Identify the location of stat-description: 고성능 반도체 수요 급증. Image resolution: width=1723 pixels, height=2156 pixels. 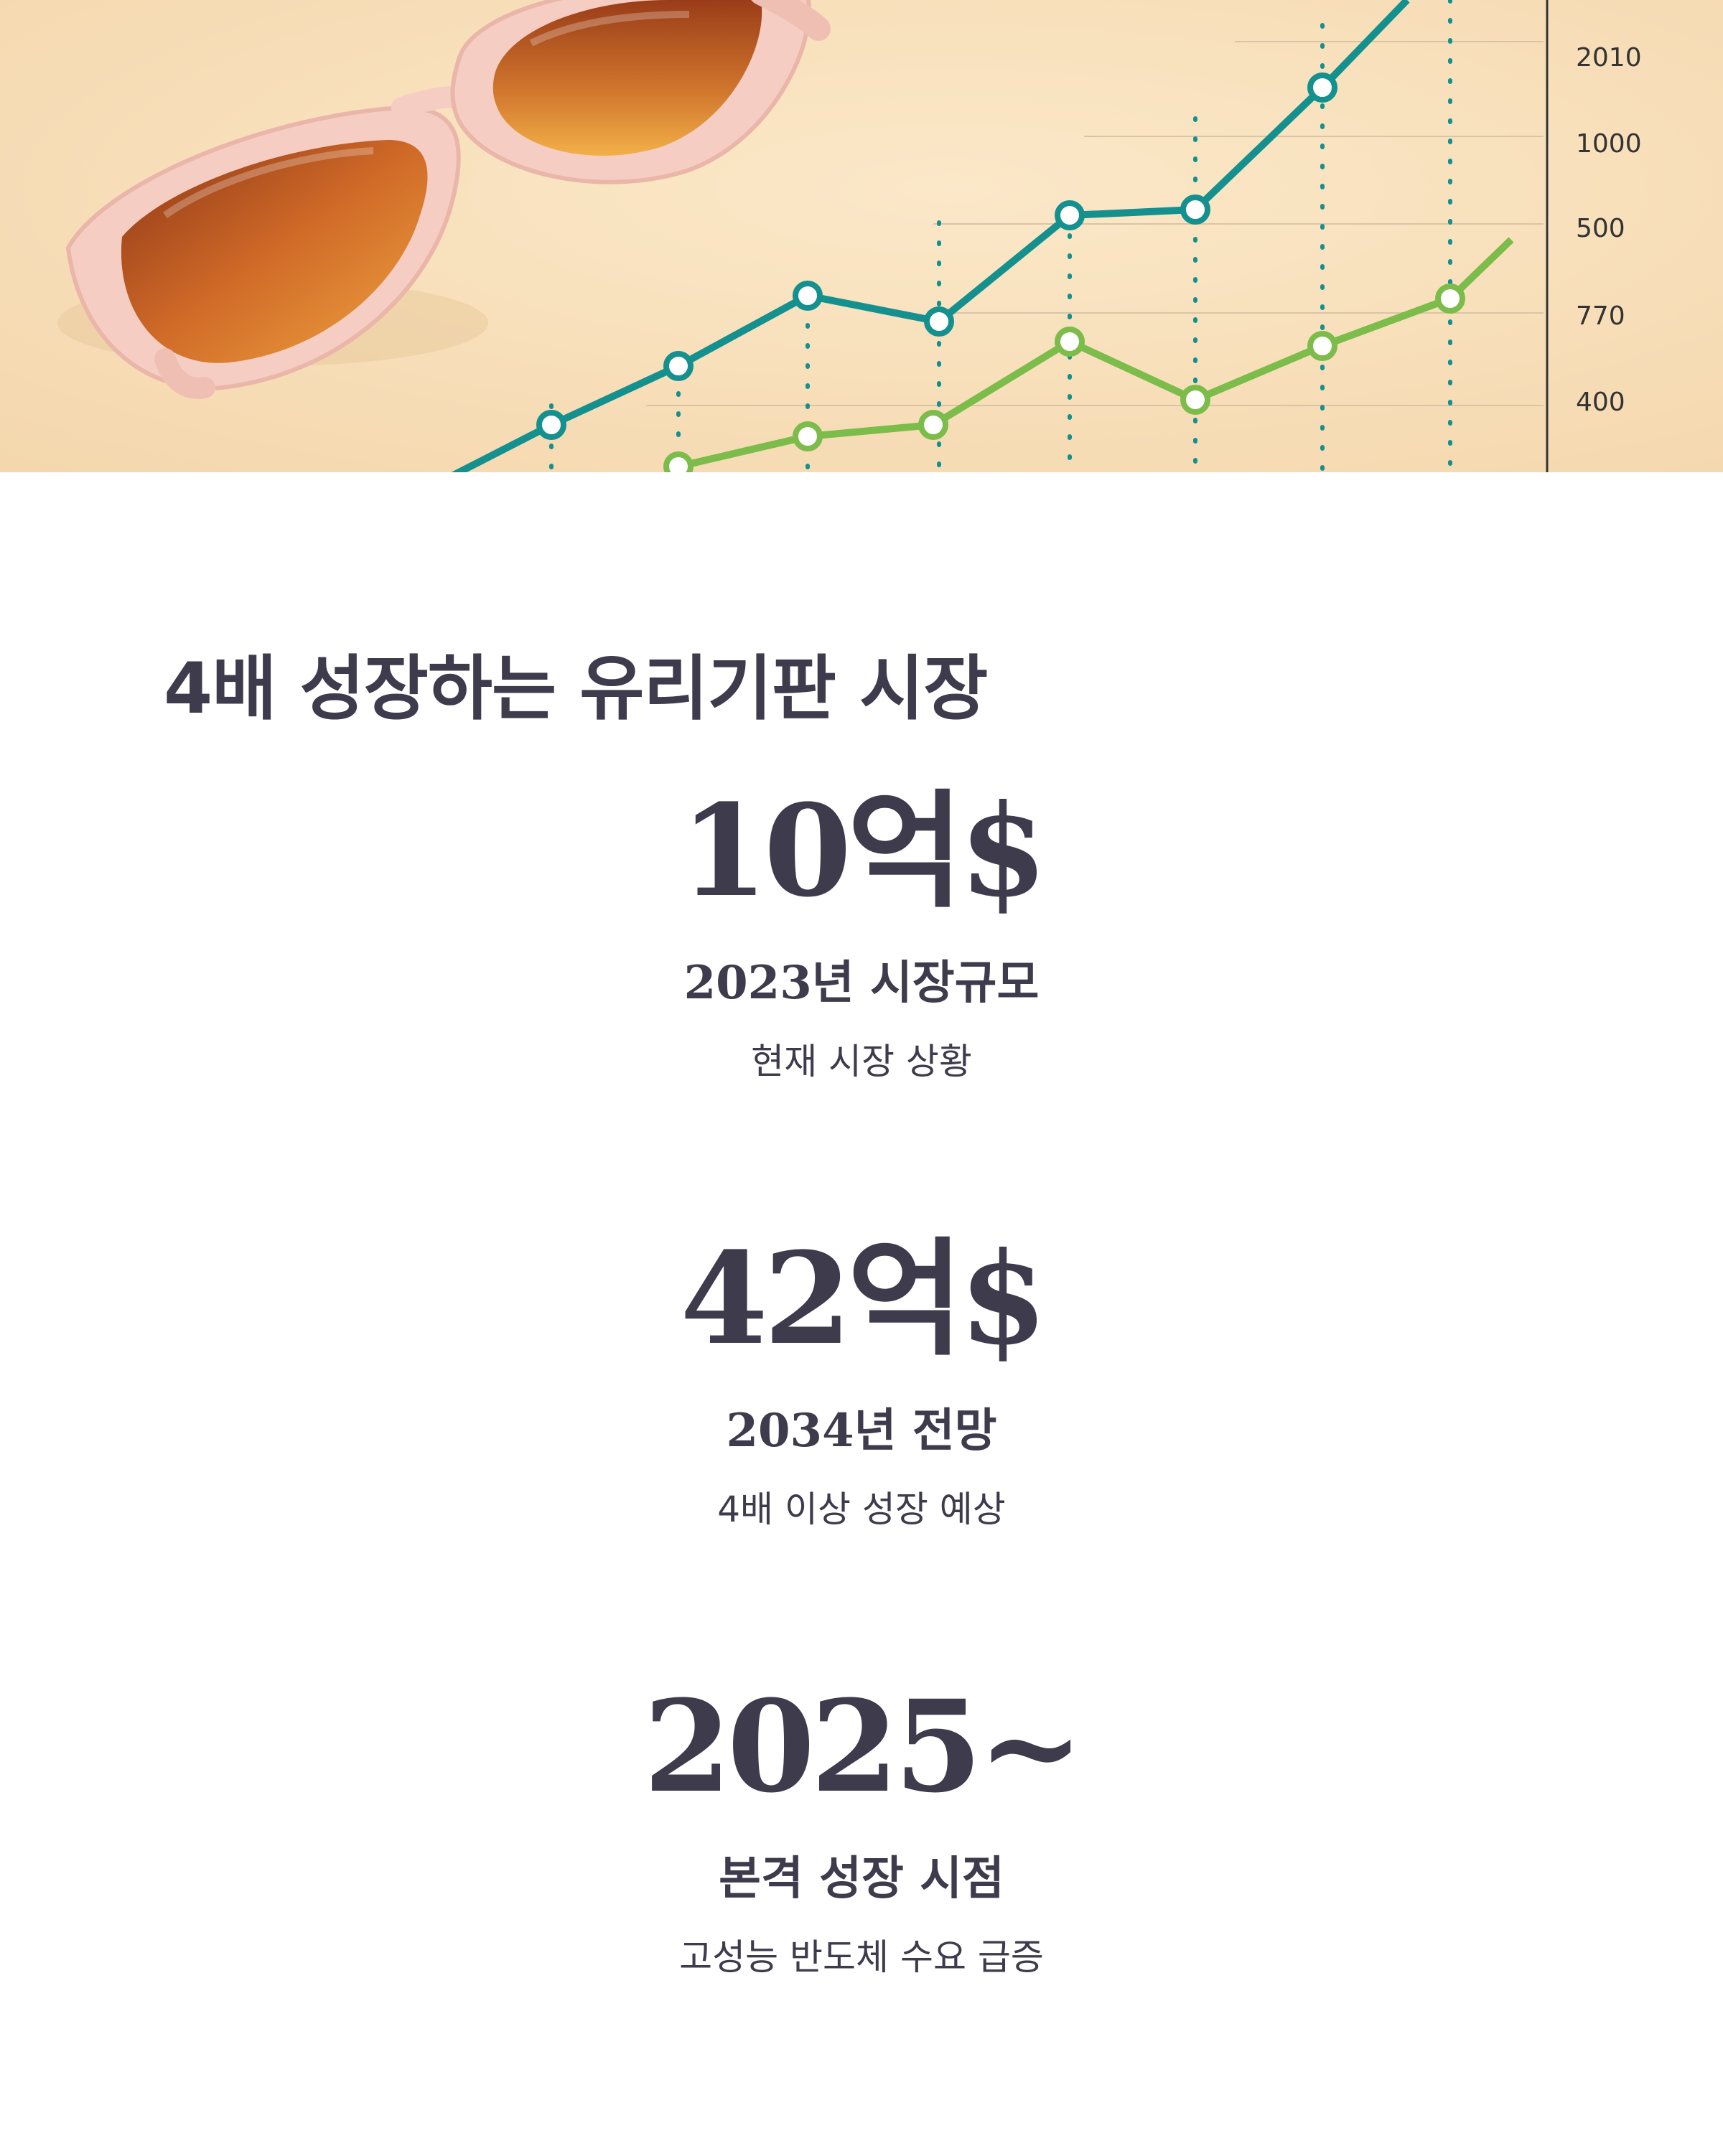
(861, 1957).